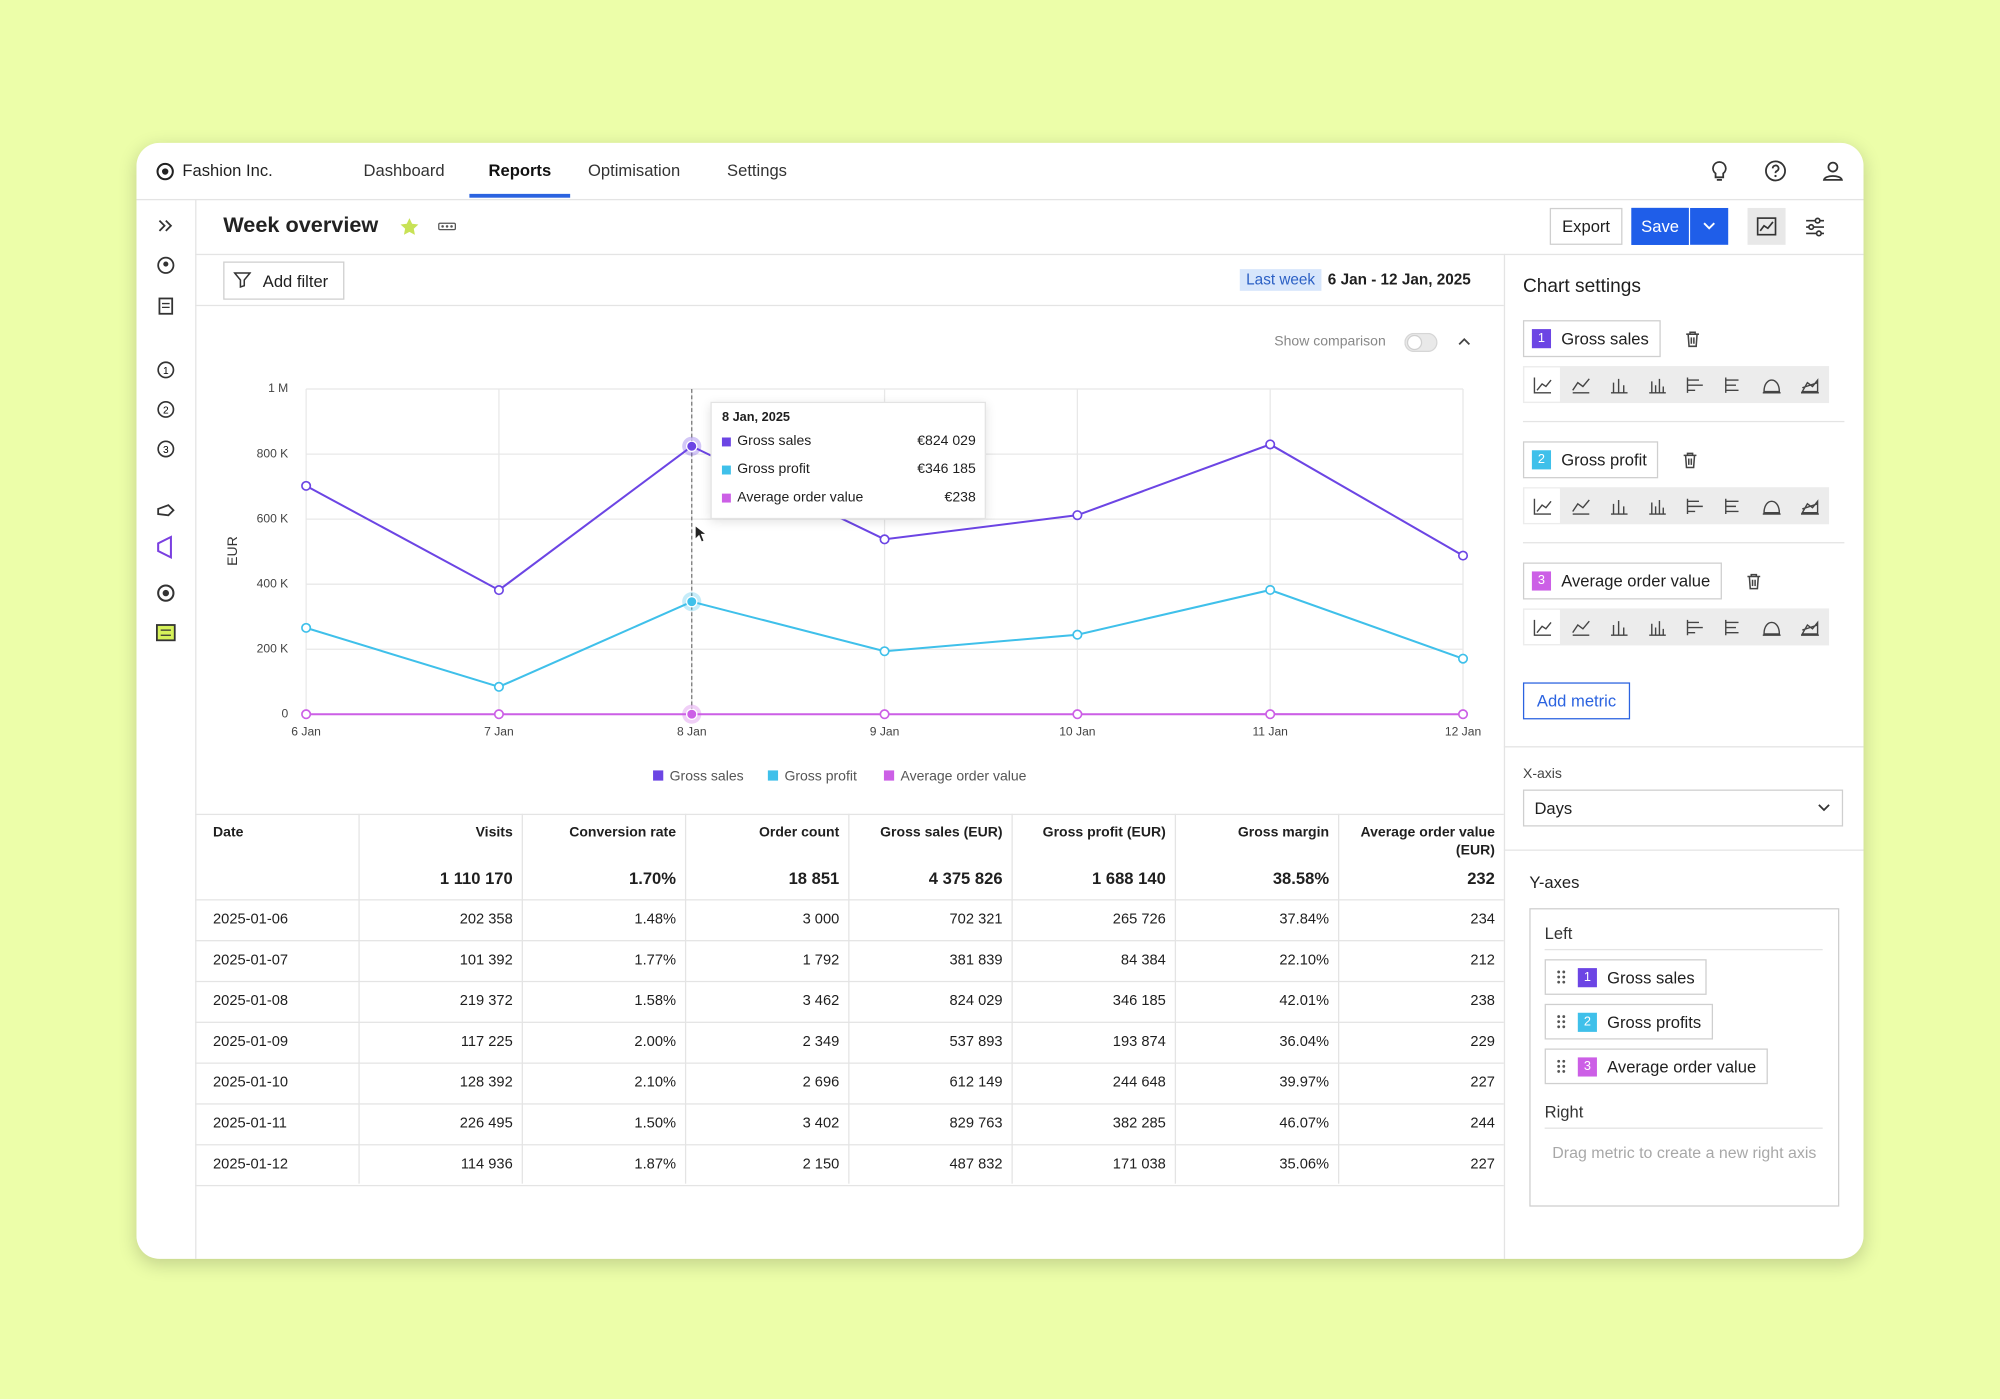 Image resolution: width=2000 pixels, height=1400 pixels. Describe the element at coordinates (1304, 1001) in the screenshot. I see `table-cell: 42.01%` at that location.